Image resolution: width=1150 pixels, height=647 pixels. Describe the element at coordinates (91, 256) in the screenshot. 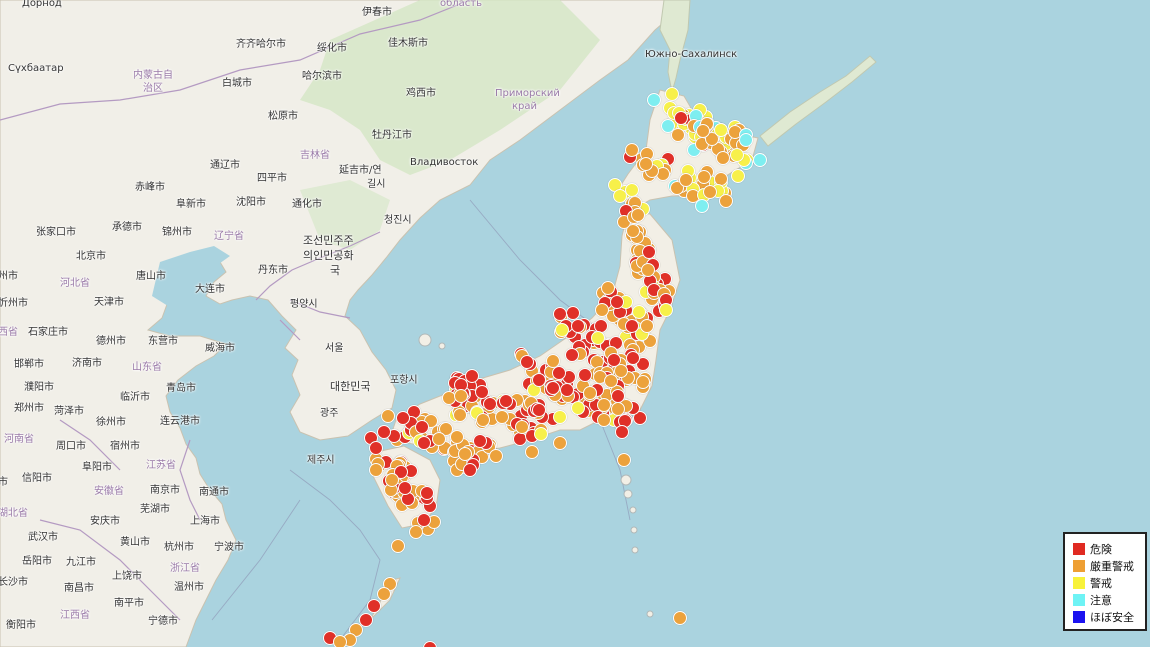

I see `place-label-beijing: 北京市` at that location.